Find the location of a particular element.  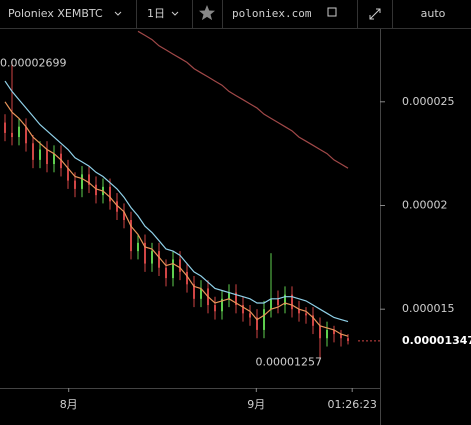

high-label: 0.00002699 is located at coordinates (33, 63).